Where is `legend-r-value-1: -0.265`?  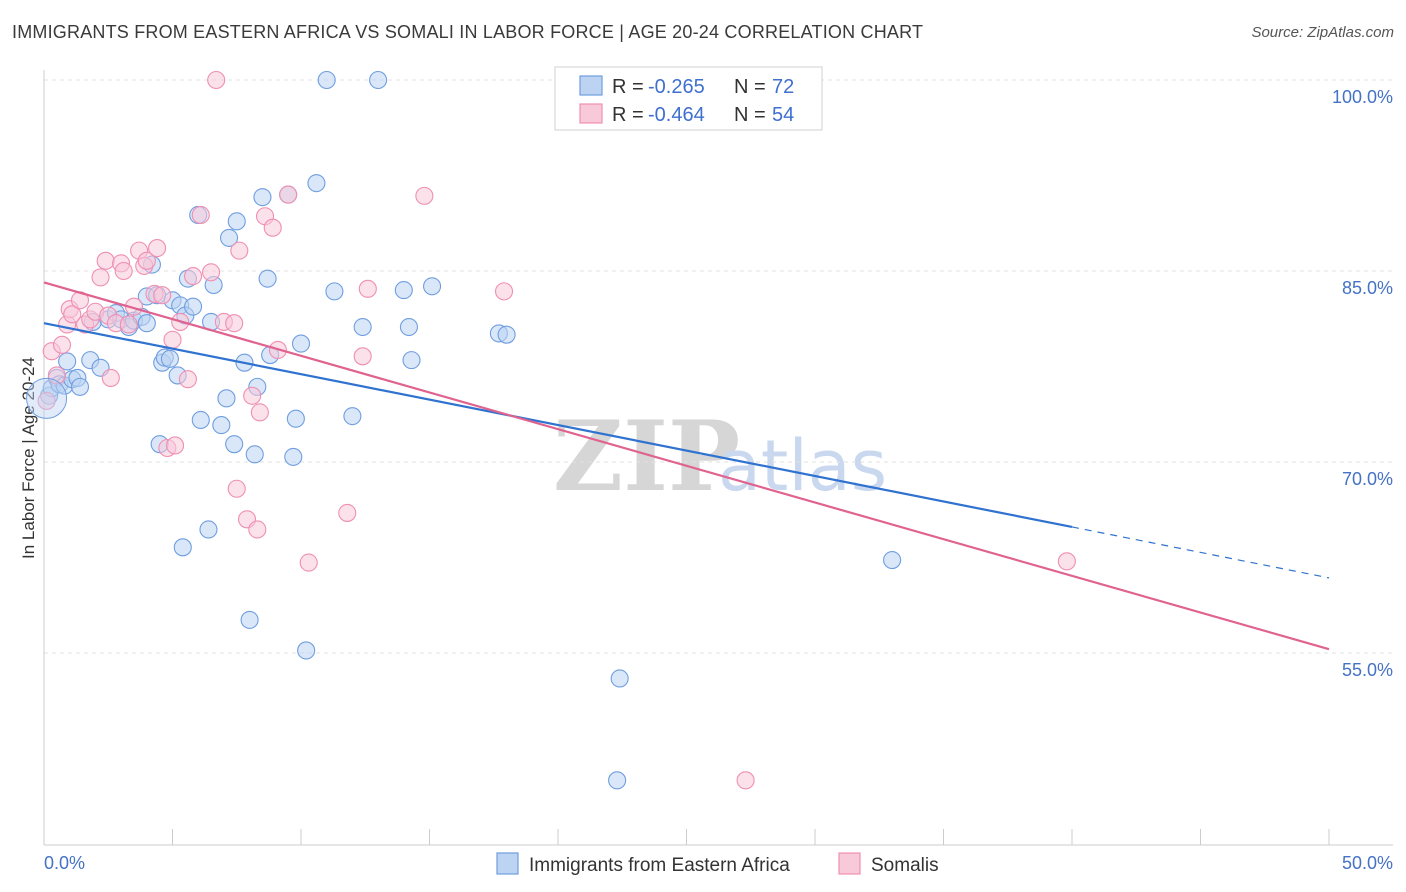
legend-r-value-1: -0.265 is located at coordinates (676, 87).